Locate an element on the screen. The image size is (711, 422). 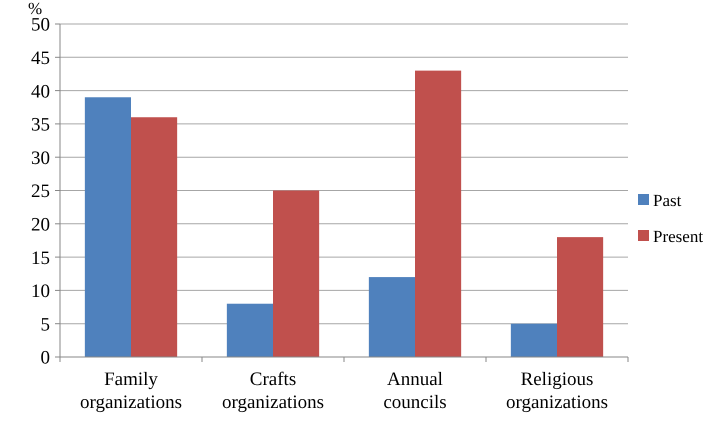
y-tick-label: 15 is located at coordinates (40, 258).